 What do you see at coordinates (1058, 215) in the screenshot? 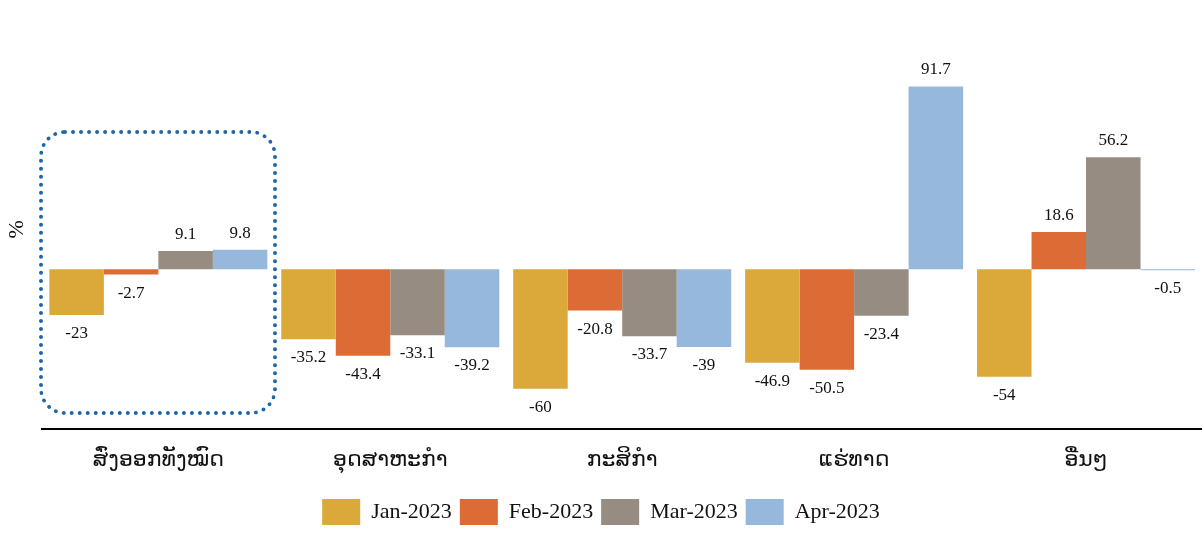
I see `data-label: 18.6` at bounding box center [1058, 215].